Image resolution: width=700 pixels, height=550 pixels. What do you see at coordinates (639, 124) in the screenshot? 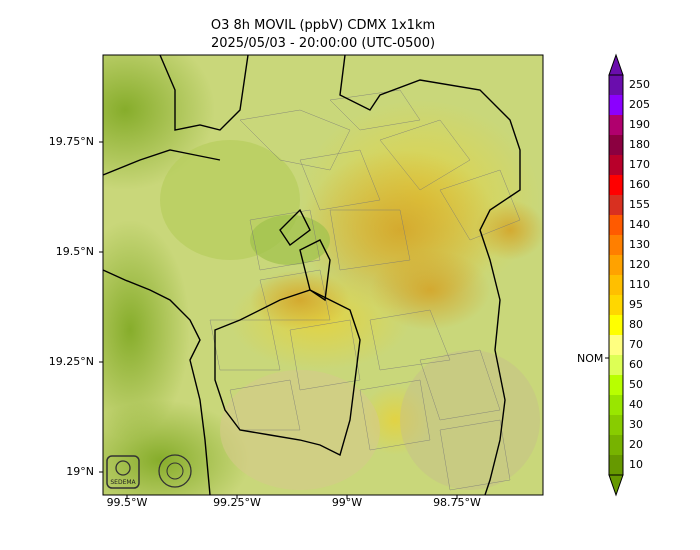
I see `colorbar-level-label: 190` at bounding box center [639, 124].